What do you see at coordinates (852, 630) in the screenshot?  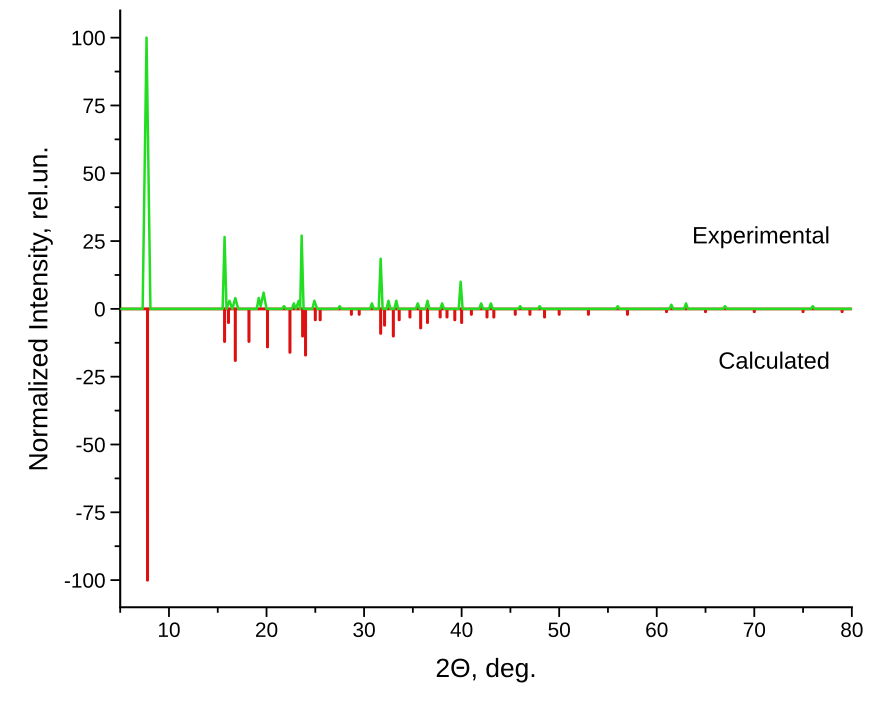 I see `x-tick-label: 80` at bounding box center [852, 630].